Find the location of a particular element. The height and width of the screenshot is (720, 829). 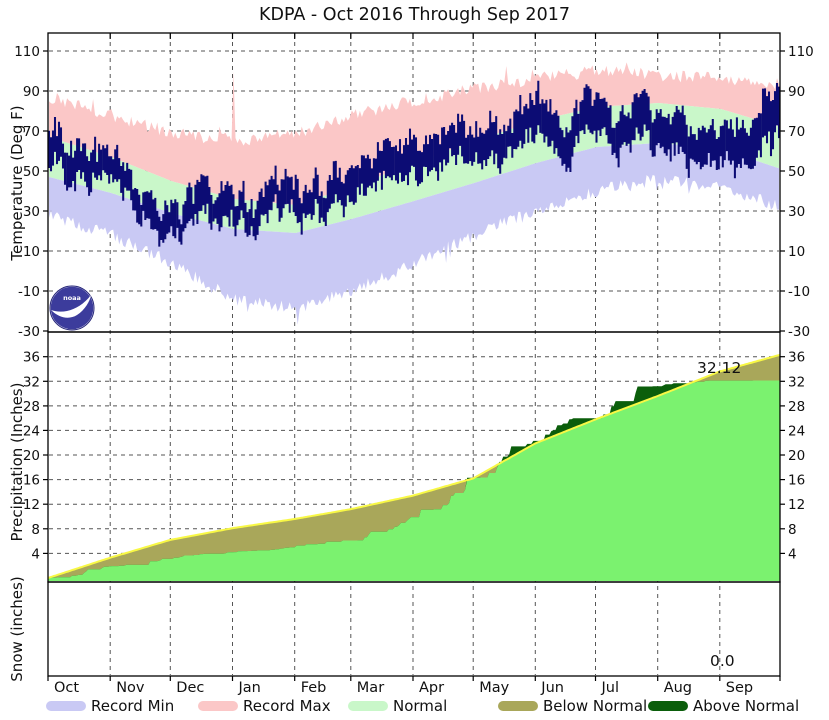

precip-total-label: 32.12 is located at coordinates (719, 368).